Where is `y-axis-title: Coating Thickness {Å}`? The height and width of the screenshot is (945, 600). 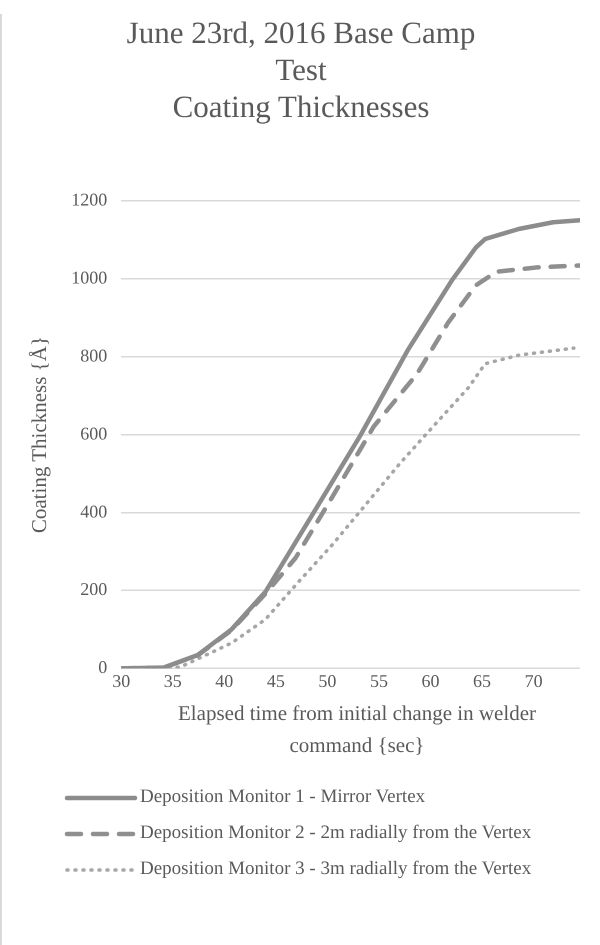
y-axis-title: Coating Thickness {Å} is located at coordinates (39, 435).